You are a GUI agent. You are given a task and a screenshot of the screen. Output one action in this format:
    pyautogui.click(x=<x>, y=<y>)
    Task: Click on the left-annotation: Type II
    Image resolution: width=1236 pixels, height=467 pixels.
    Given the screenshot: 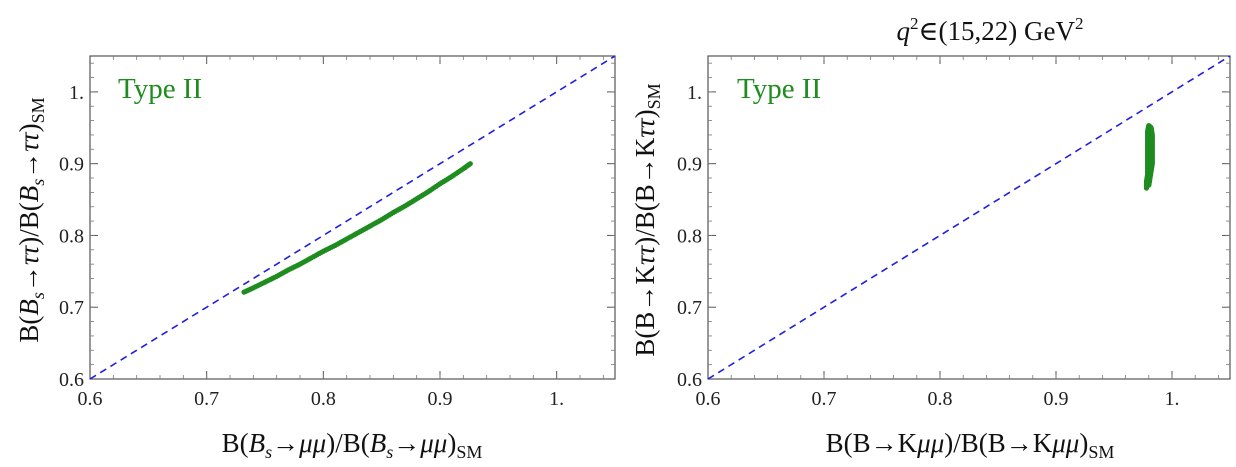 What is the action you would take?
    pyautogui.click(x=160, y=89)
    